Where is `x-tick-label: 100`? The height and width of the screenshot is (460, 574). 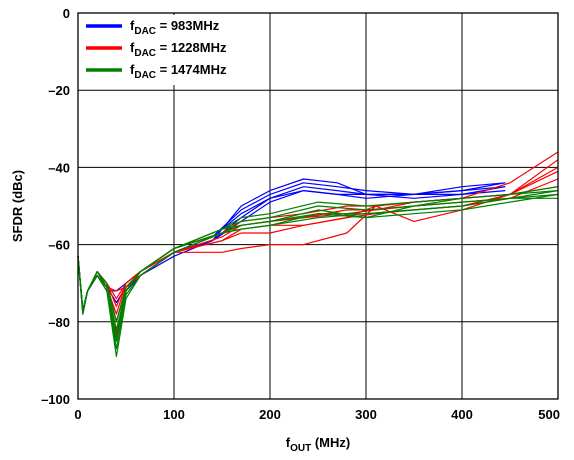 x-tick-label: 100 is located at coordinates (174, 414).